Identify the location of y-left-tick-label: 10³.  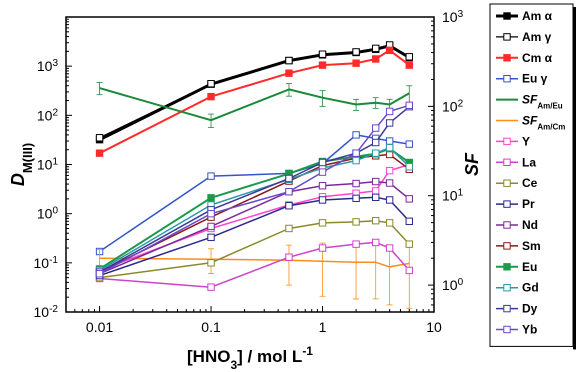
(48, 66).